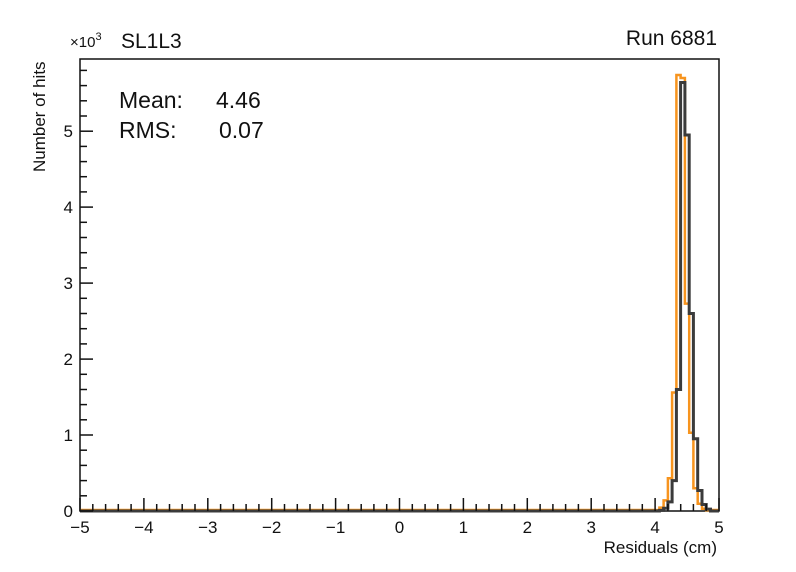 The height and width of the screenshot is (572, 796). I want to click on y-tick-label: 1, so click(68, 435).